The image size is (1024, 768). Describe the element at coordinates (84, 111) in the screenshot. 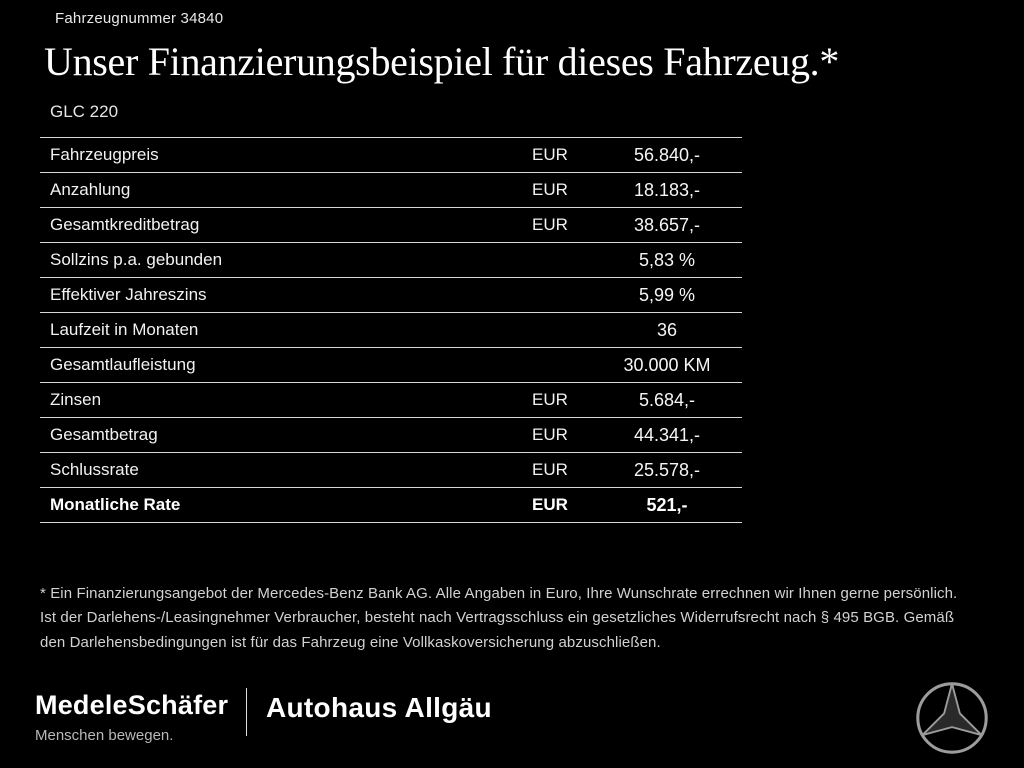

I see `vehicle-model: GLC 220` at that location.